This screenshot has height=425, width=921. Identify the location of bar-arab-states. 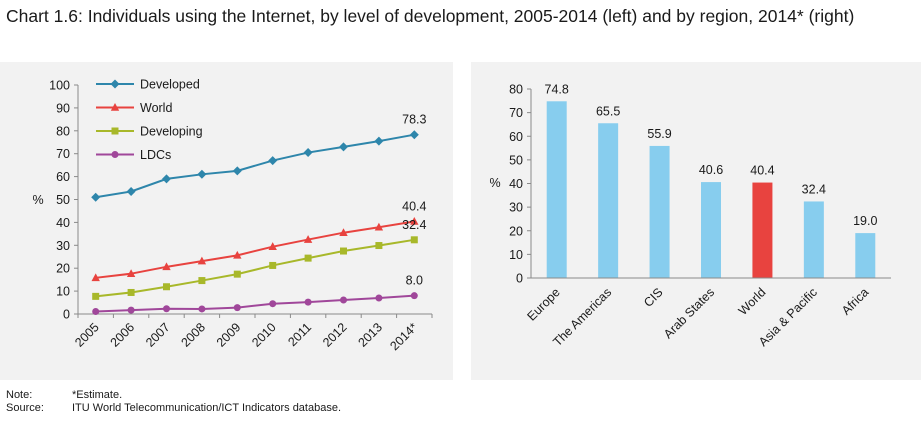
(711, 230).